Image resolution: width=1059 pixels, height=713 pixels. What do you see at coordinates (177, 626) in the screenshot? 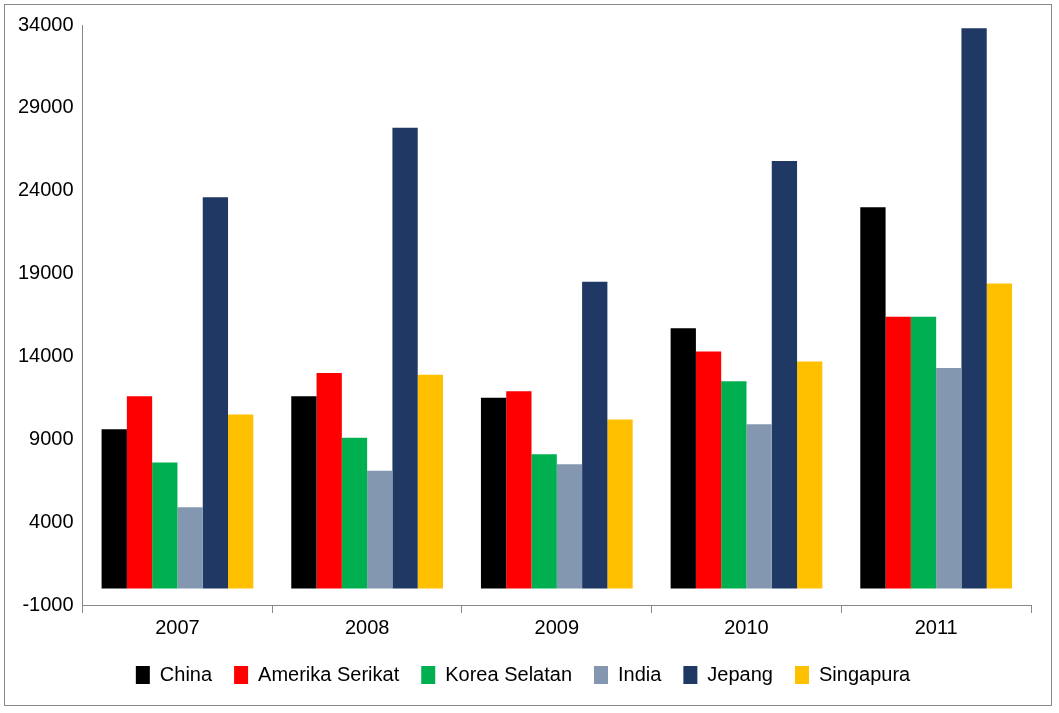
I see `x-tick-label: 2007` at bounding box center [177, 626].